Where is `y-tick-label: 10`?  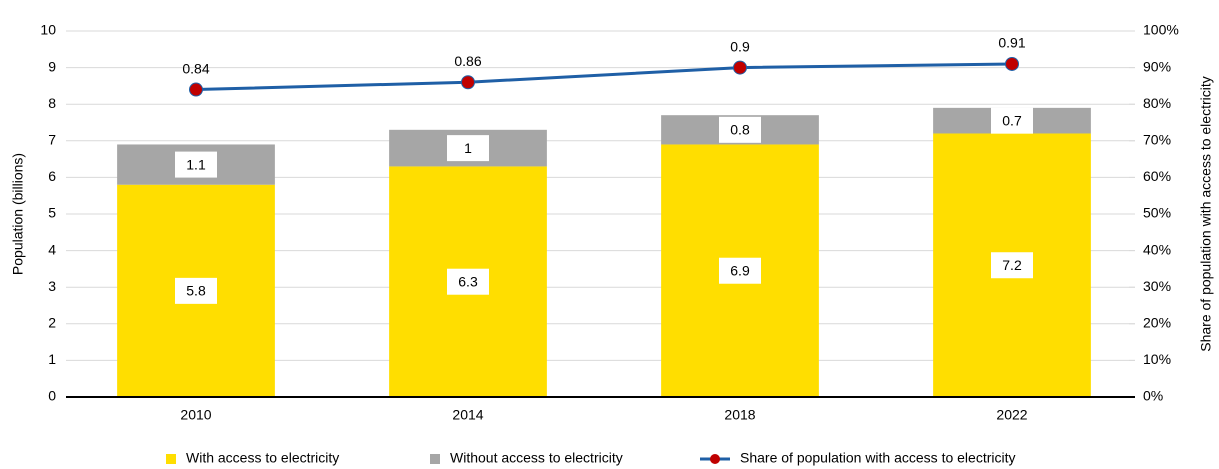
y-tick-label: 10 is located at coordinates (48, 30).